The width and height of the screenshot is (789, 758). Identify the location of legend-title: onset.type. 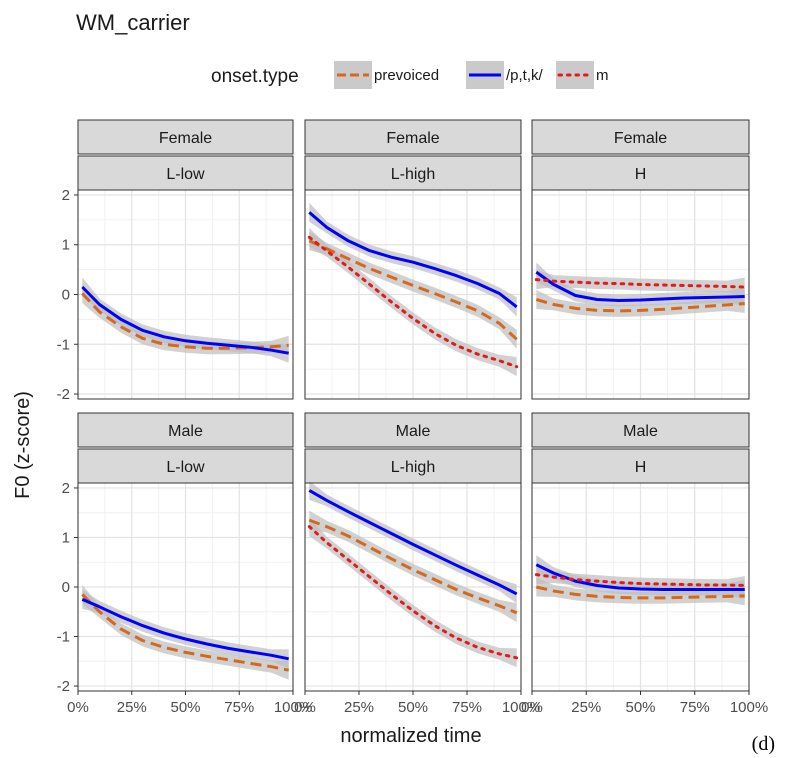
(255, 76).